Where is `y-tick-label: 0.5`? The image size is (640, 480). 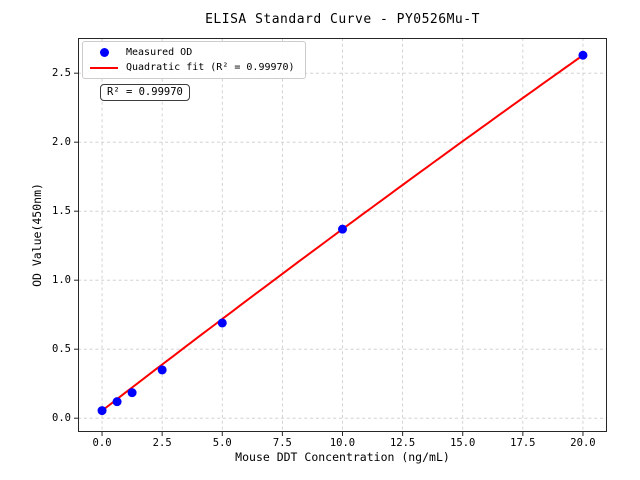 y-tick-label: 0.5 is located at coordinates (61, 348).